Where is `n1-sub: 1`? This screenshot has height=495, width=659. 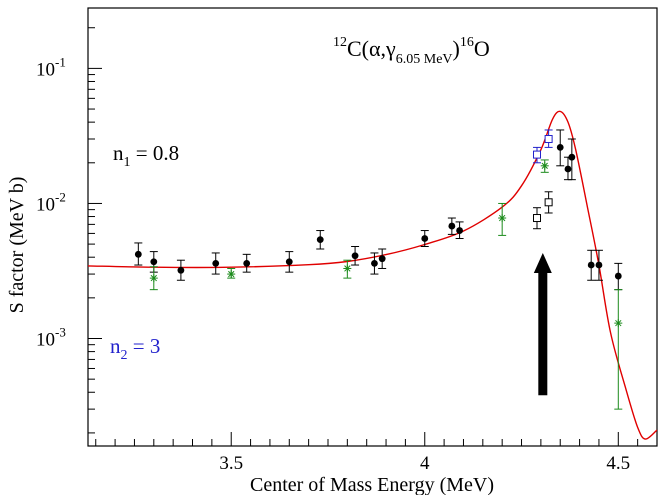 n1-sub: 1 is located at coordinates (127, 162).